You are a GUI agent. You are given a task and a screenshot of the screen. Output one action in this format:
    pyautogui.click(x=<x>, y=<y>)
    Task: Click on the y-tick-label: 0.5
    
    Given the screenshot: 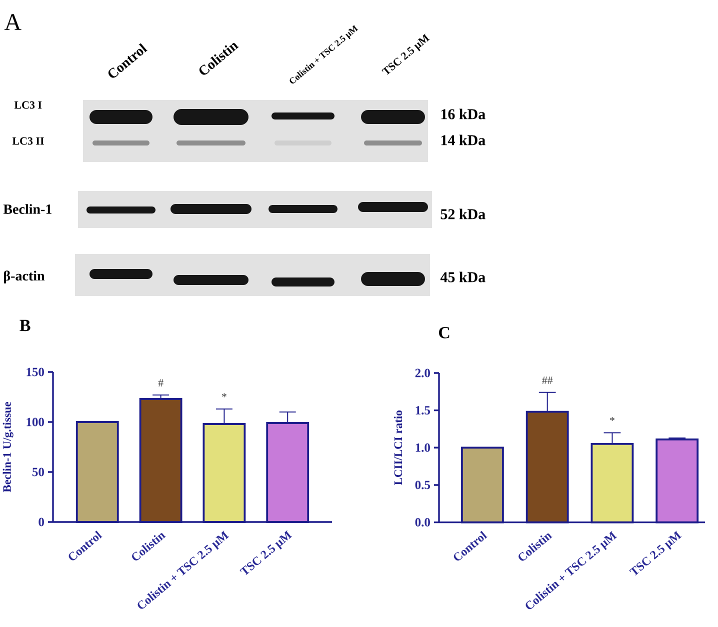 What is the action you would take?
    pyautogui.click(x=422, y=485)
    